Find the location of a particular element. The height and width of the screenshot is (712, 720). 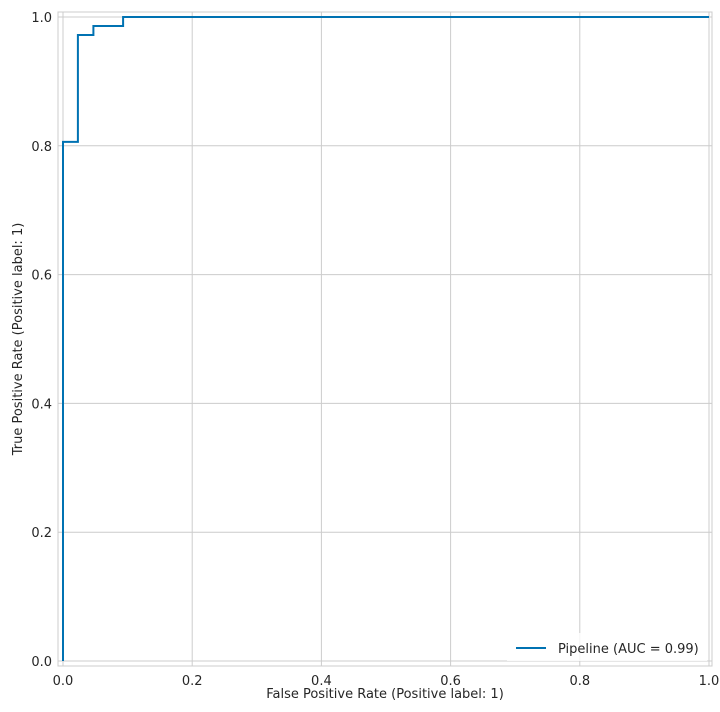

y-tick-label: 0.2 is located at coordinates (41, 533).